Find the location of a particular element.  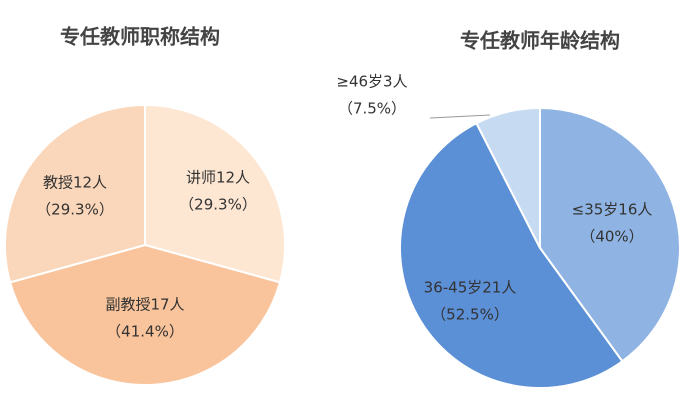

slice-label: 副教授17人 is located at coordinates (144, 305).